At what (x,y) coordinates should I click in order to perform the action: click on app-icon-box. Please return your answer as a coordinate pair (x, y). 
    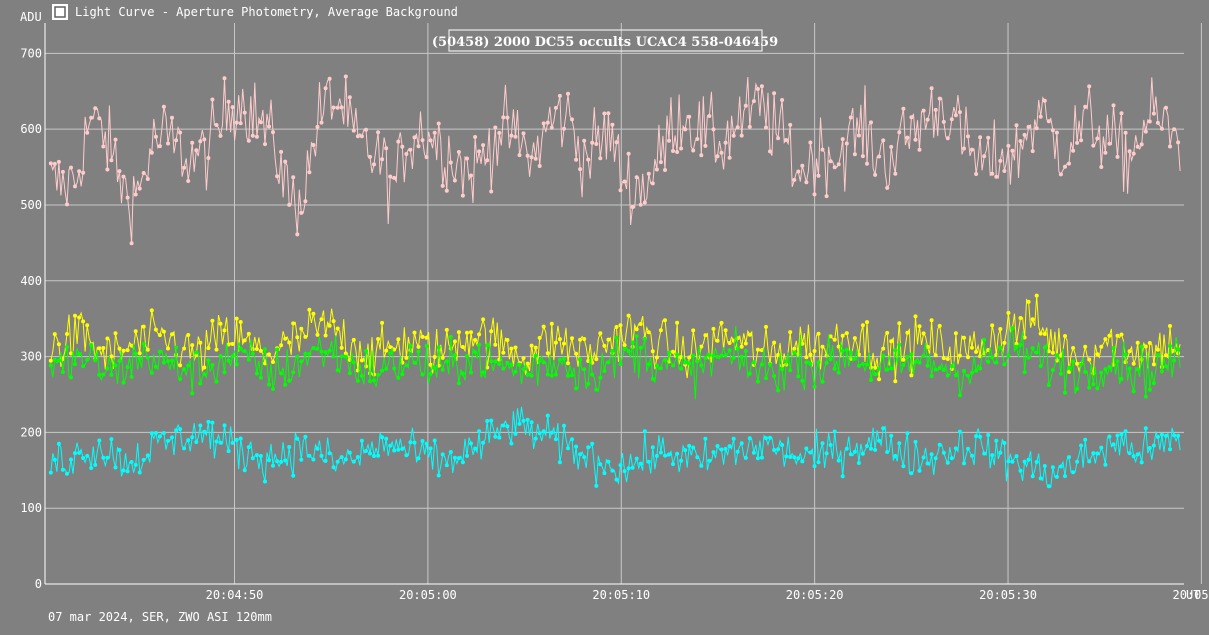
    Looking at the image, I should click on (60, 12).